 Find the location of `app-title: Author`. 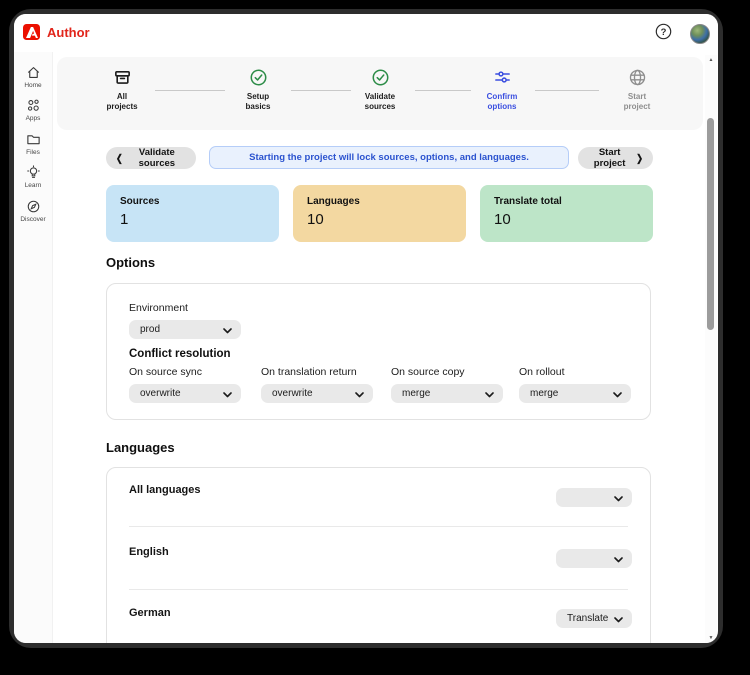

app-title: Author is located at coordinates (68, 32).